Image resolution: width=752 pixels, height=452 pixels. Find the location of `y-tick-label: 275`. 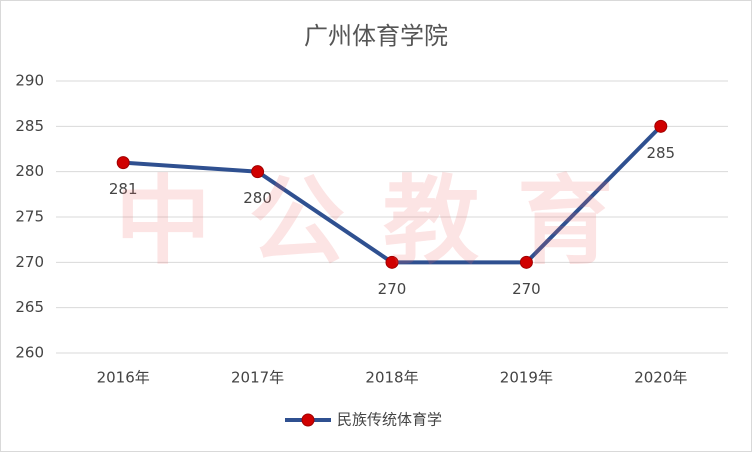

y-tick-label: 275 is located at coordinates (29, 217).